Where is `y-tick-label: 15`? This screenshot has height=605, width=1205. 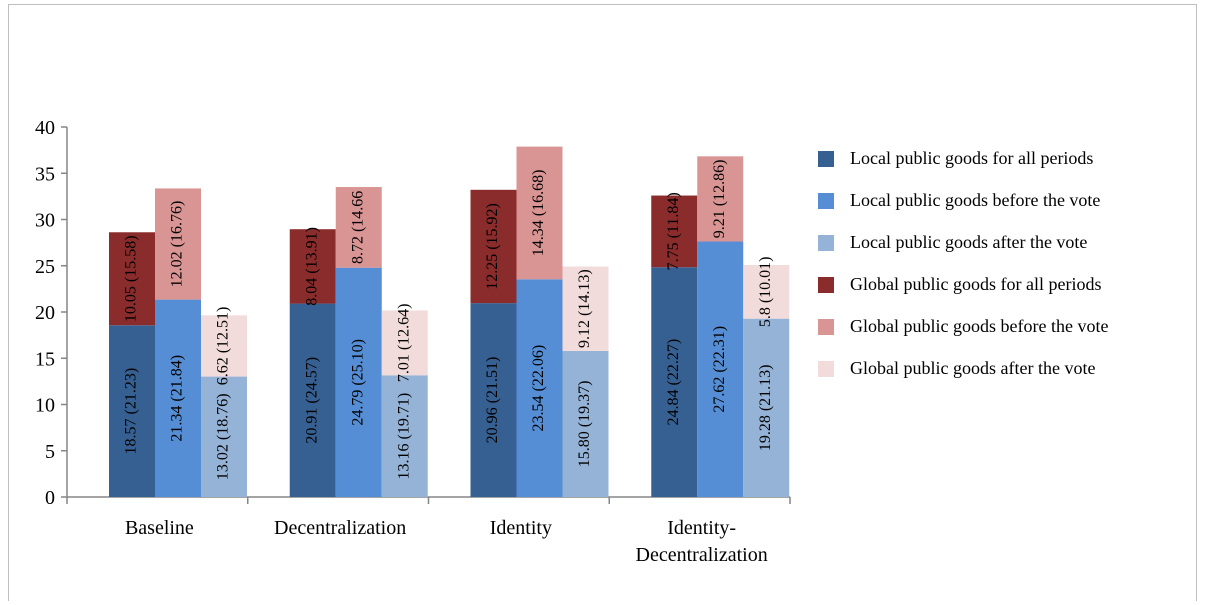 y-tick-label: 15 is located at coordinates (45, 359).